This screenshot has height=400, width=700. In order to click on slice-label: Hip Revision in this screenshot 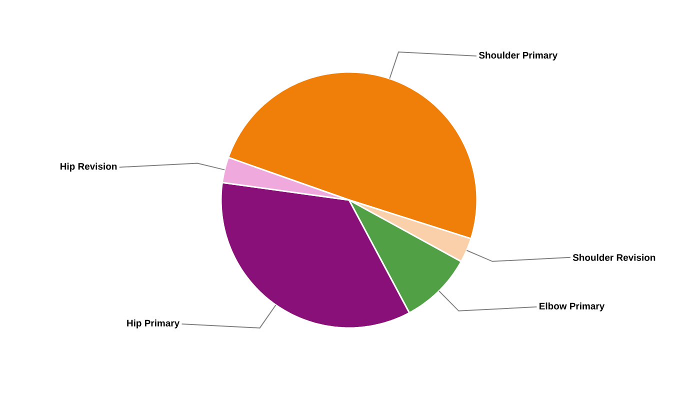, I will do `click(88, 167)`.